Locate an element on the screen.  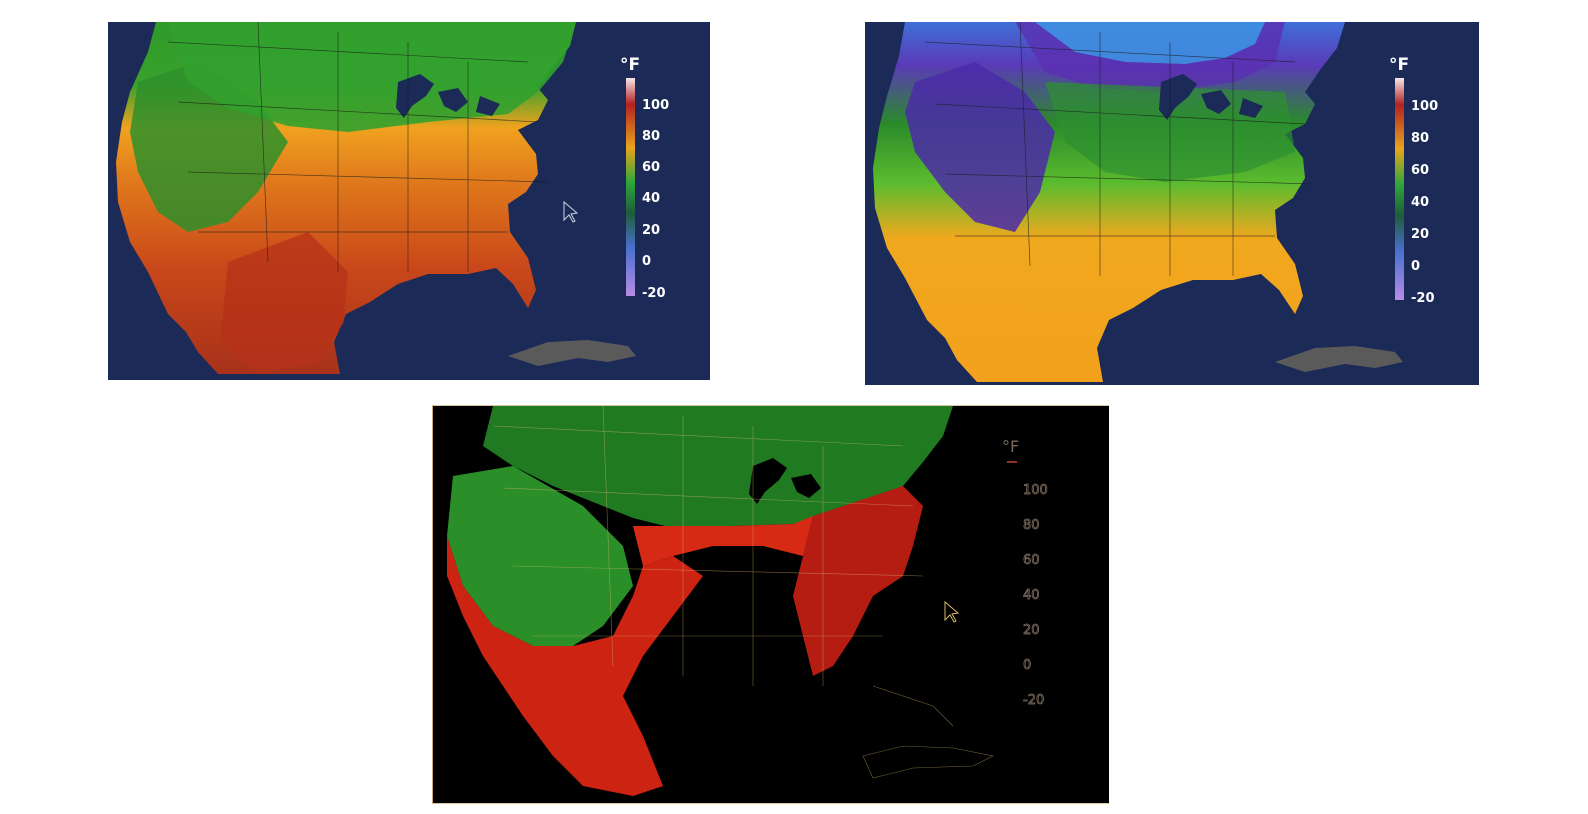
western-green is located at coordinates (540, 556).